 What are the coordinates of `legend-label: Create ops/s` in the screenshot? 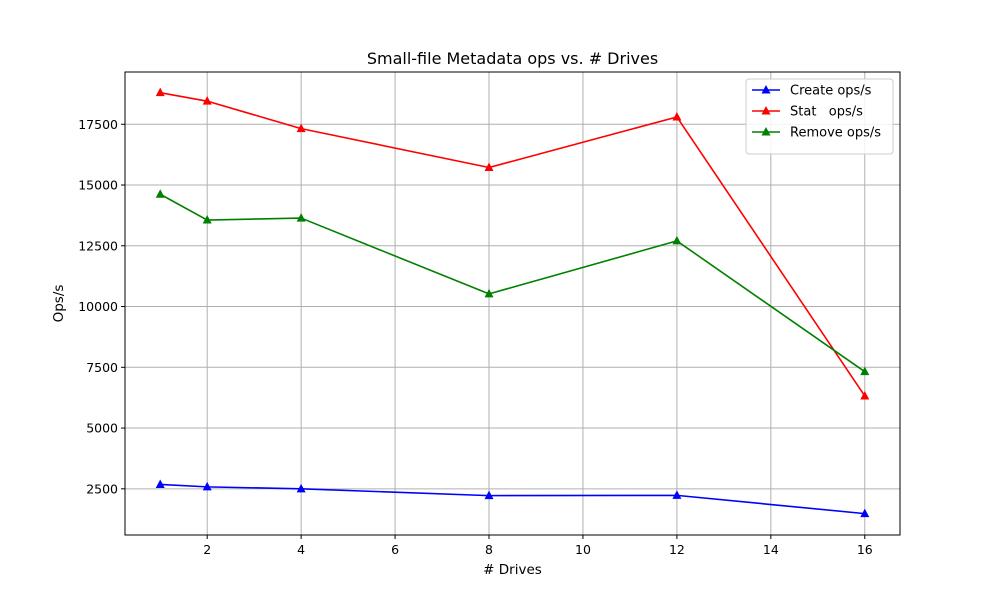 It's located at (831, 91).